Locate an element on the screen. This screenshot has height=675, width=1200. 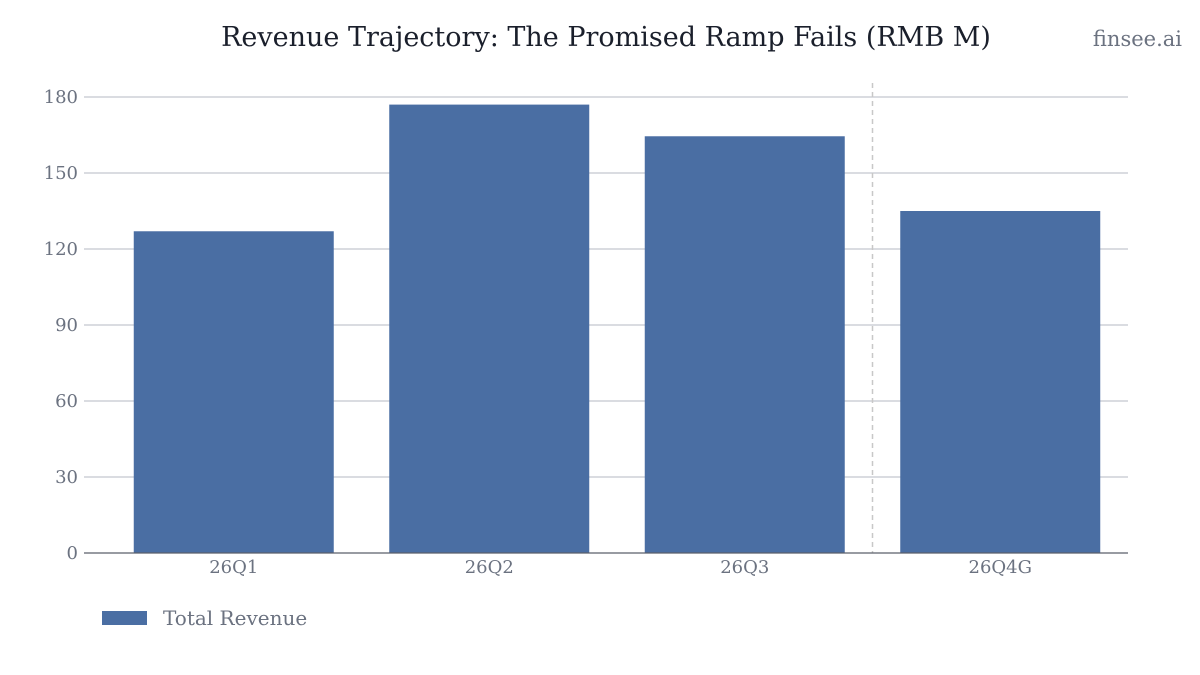
y-tick-label: 90 is located at coordinates (66, 325).